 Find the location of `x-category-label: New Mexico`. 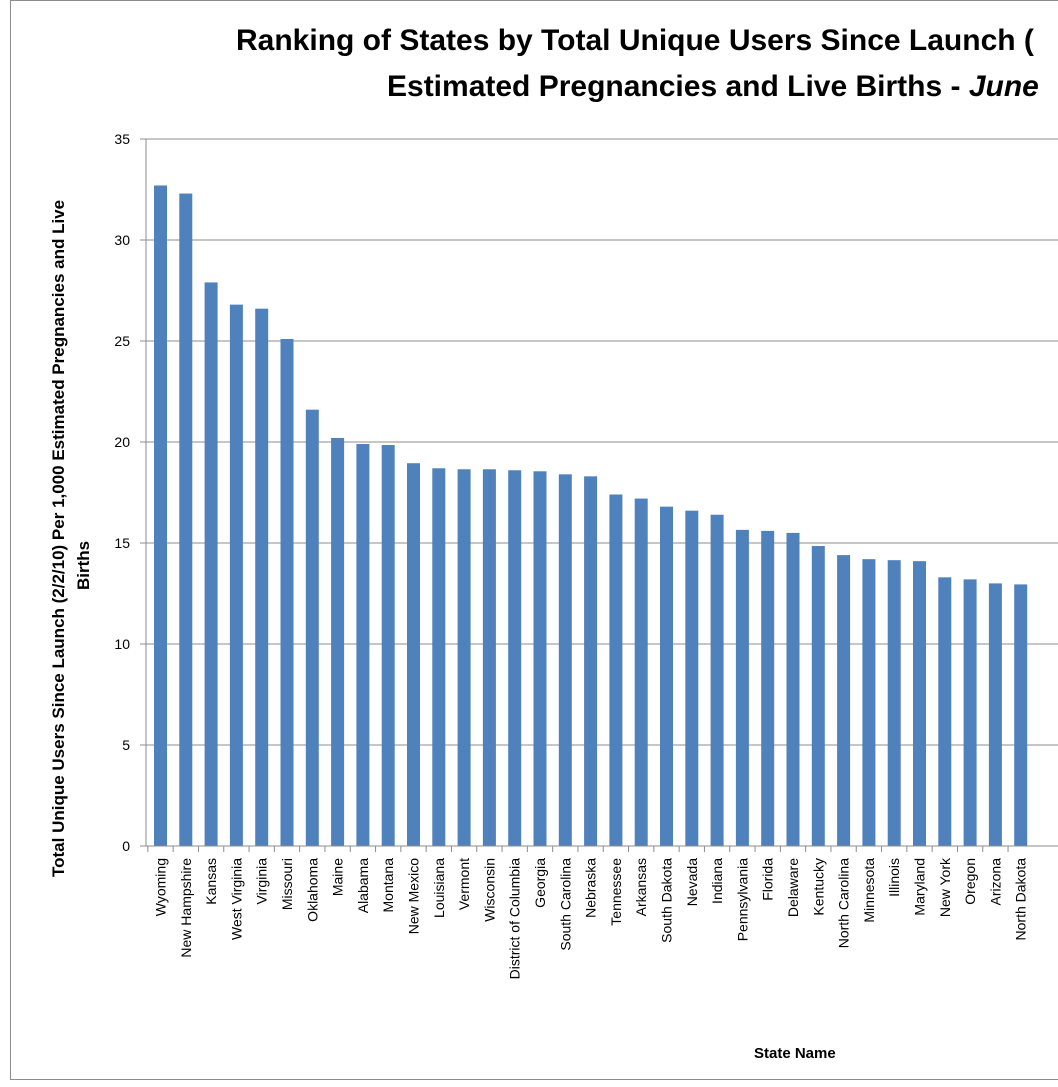

x-category-label: New Mexico is located at coordinates (414, 896).